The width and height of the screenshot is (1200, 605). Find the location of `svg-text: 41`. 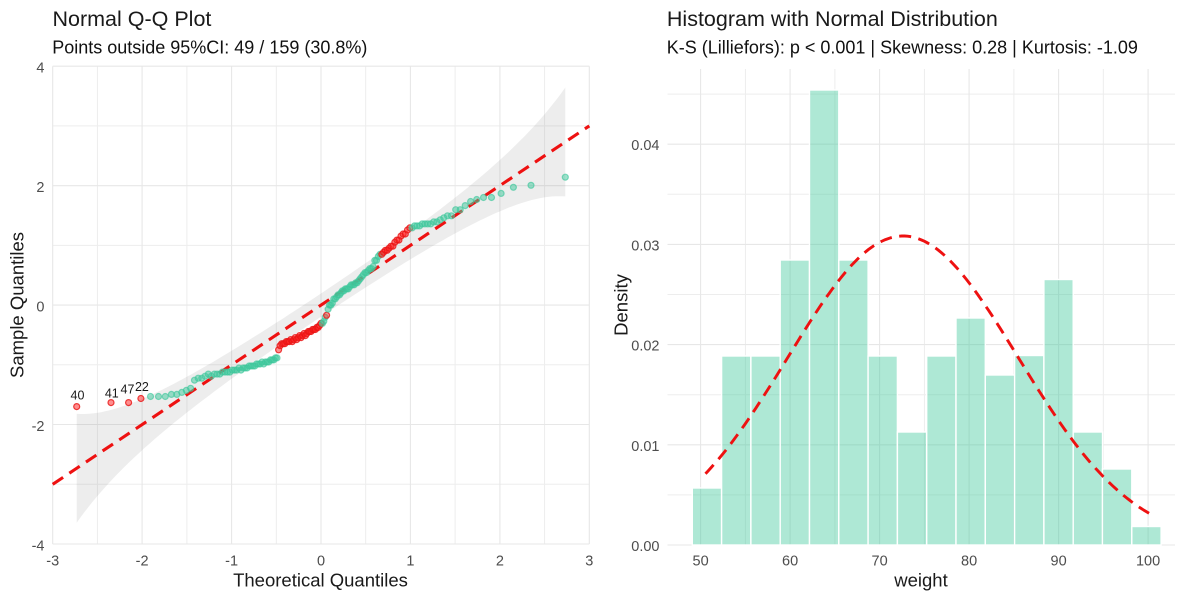

svg-text: 41 is located at coordinates (112, 394).